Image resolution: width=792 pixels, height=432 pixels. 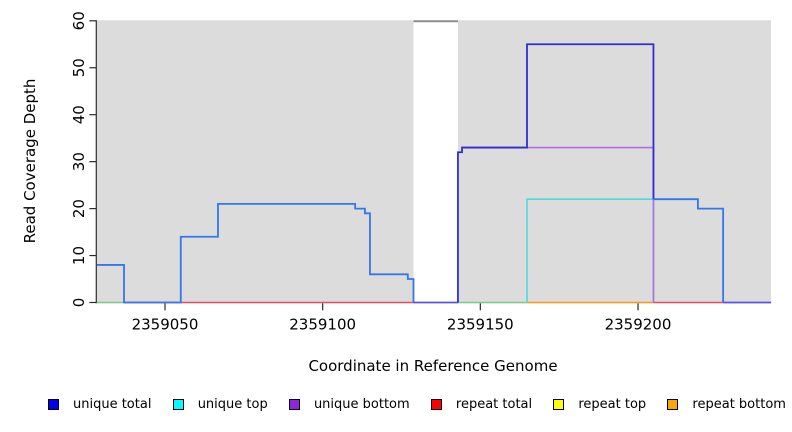 I want to click on x-tick-label: 2359100, so click(x=322, y=324).